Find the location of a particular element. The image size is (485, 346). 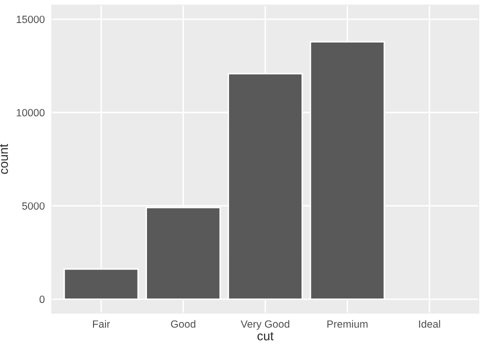

x-tick-label: Fair is located at coordinates (101, 324).